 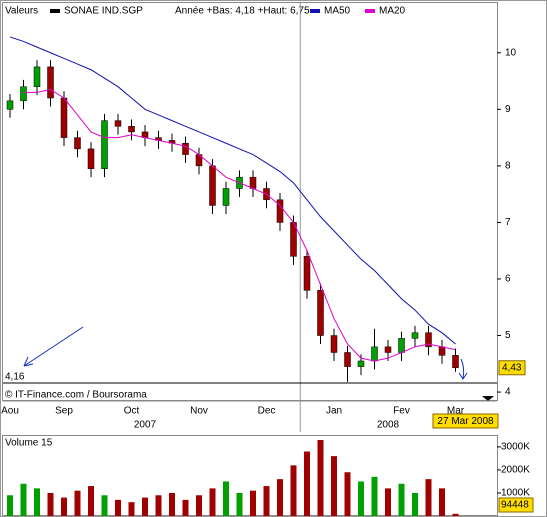 I want to click on year-label: 2007, so click(x=145, y=425).